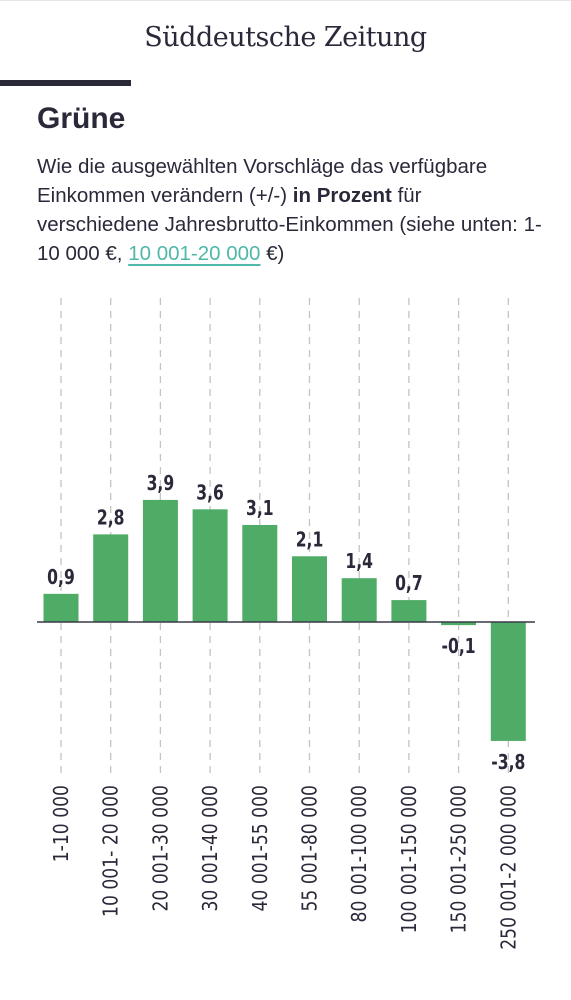 The height and width of the screenshot is (1000, 571). I want to click on category-label: 20 001-30 000, so click(161, 848).